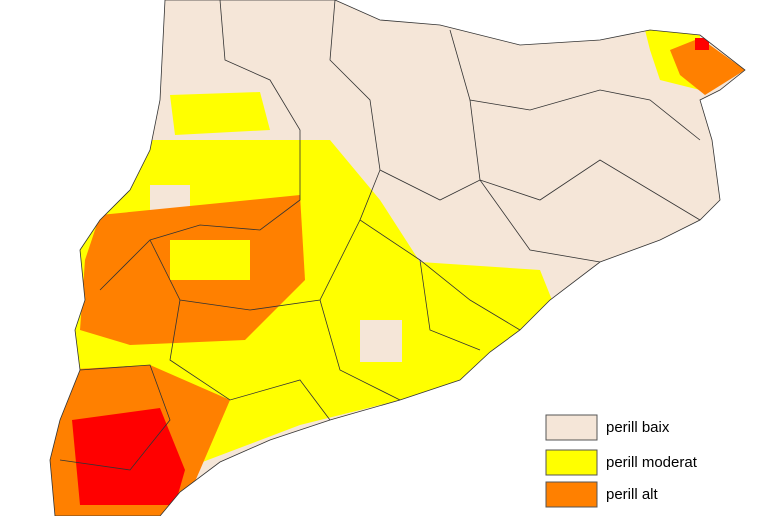  I want to click on high-risk-area, so click(707, 66).